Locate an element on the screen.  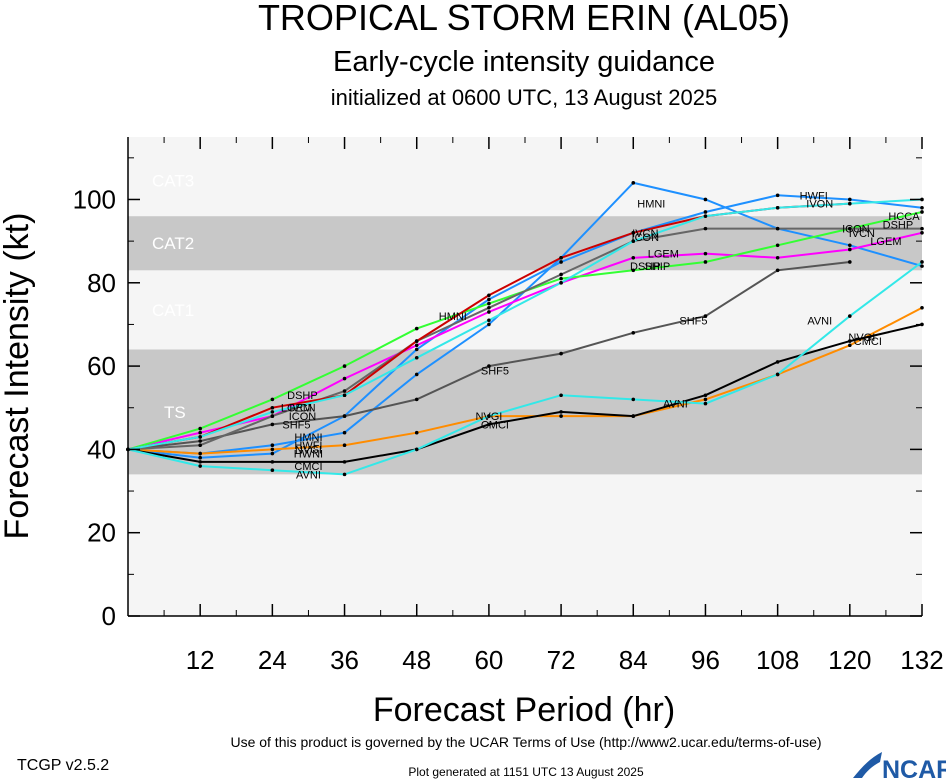
series-label-ivcn: IVCN is located at coordinates (862, 234).